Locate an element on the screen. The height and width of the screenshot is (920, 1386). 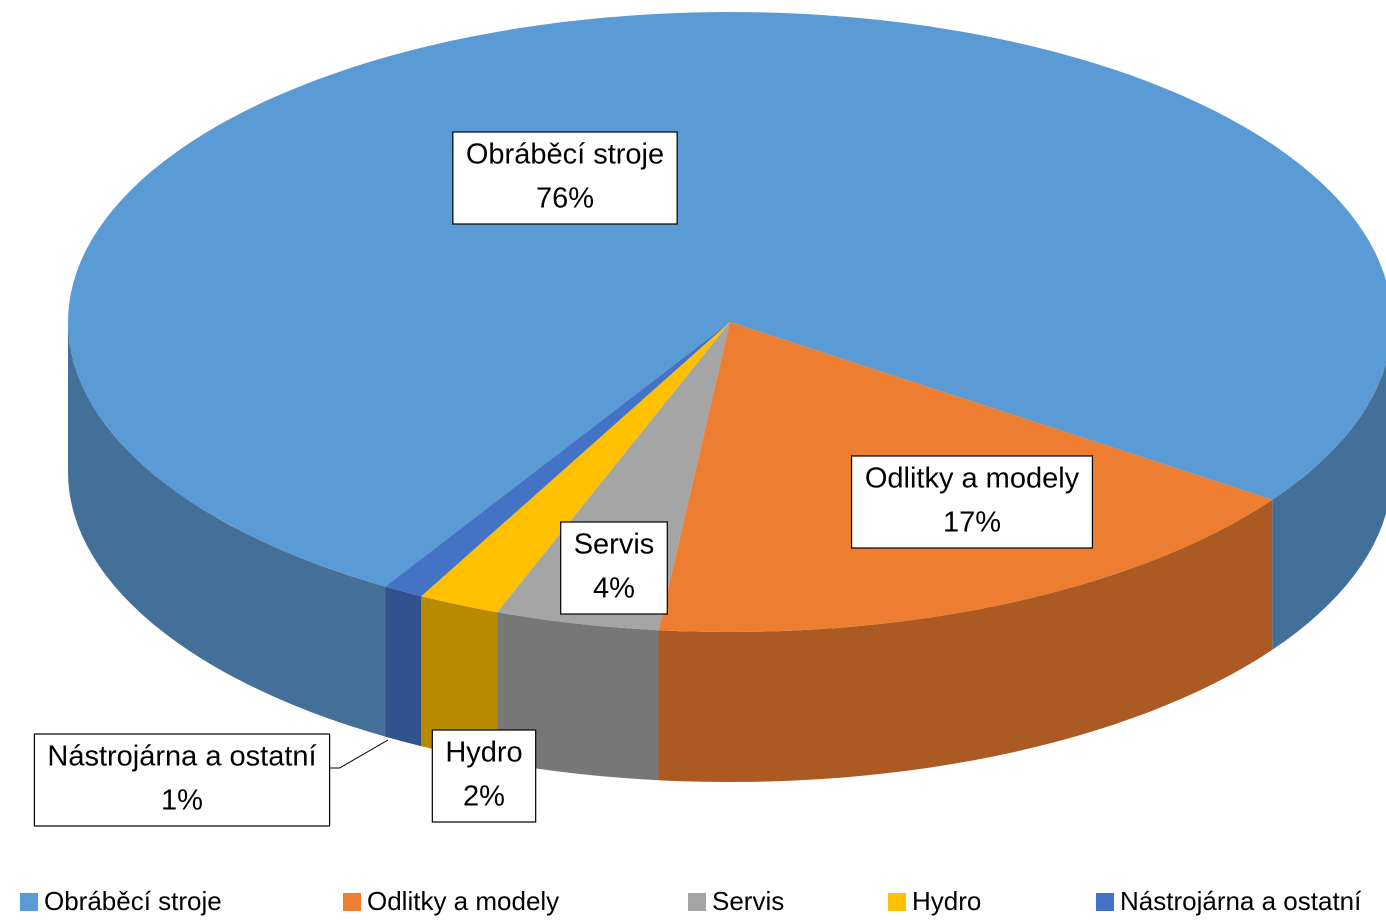
legend-label: Nástrojárna a ostatní is located at coordinates (1241, 901).